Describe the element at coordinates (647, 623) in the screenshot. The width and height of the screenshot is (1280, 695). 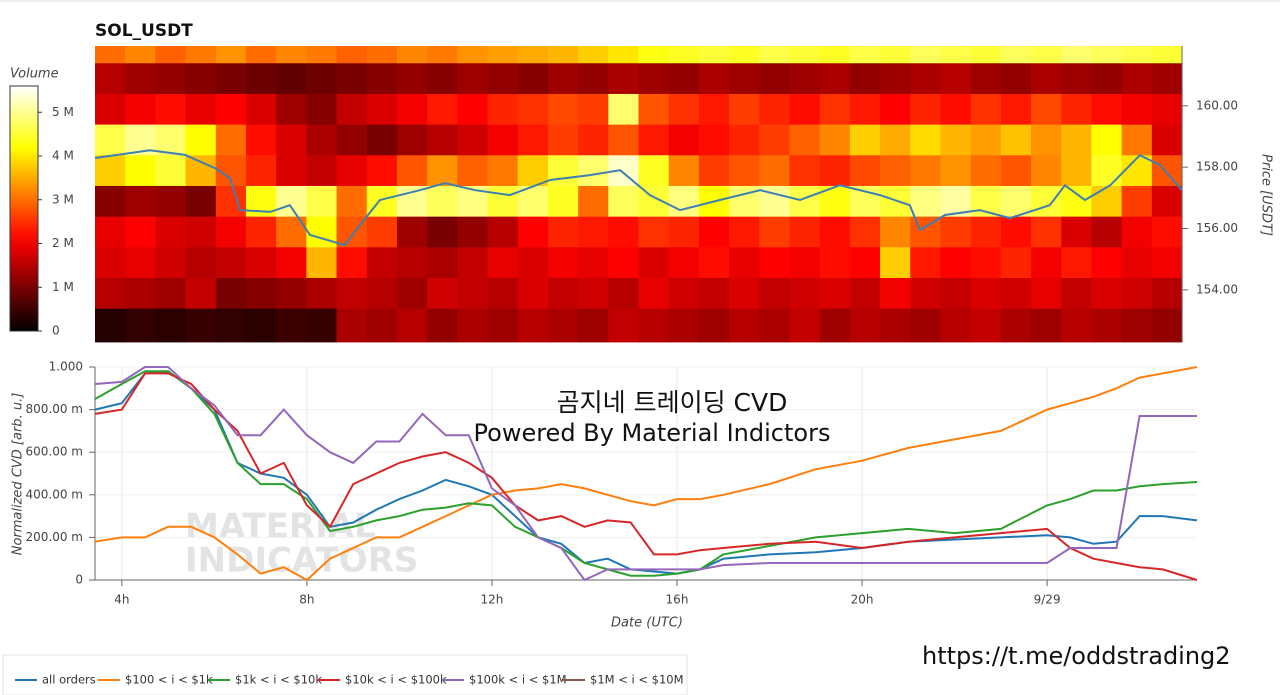
I see `x-axis-label: Date (UTC)` at that location.